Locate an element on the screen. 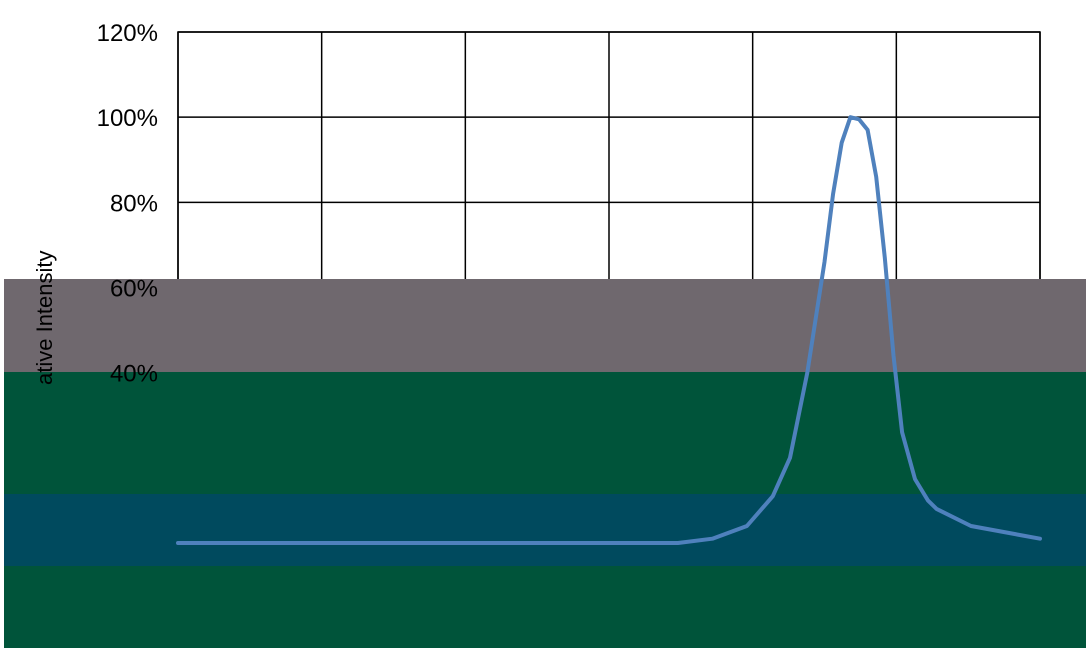 The height and width of the screenshot is (648, 1086). y-tick-label: 60% is located at coordinates (134, 289).